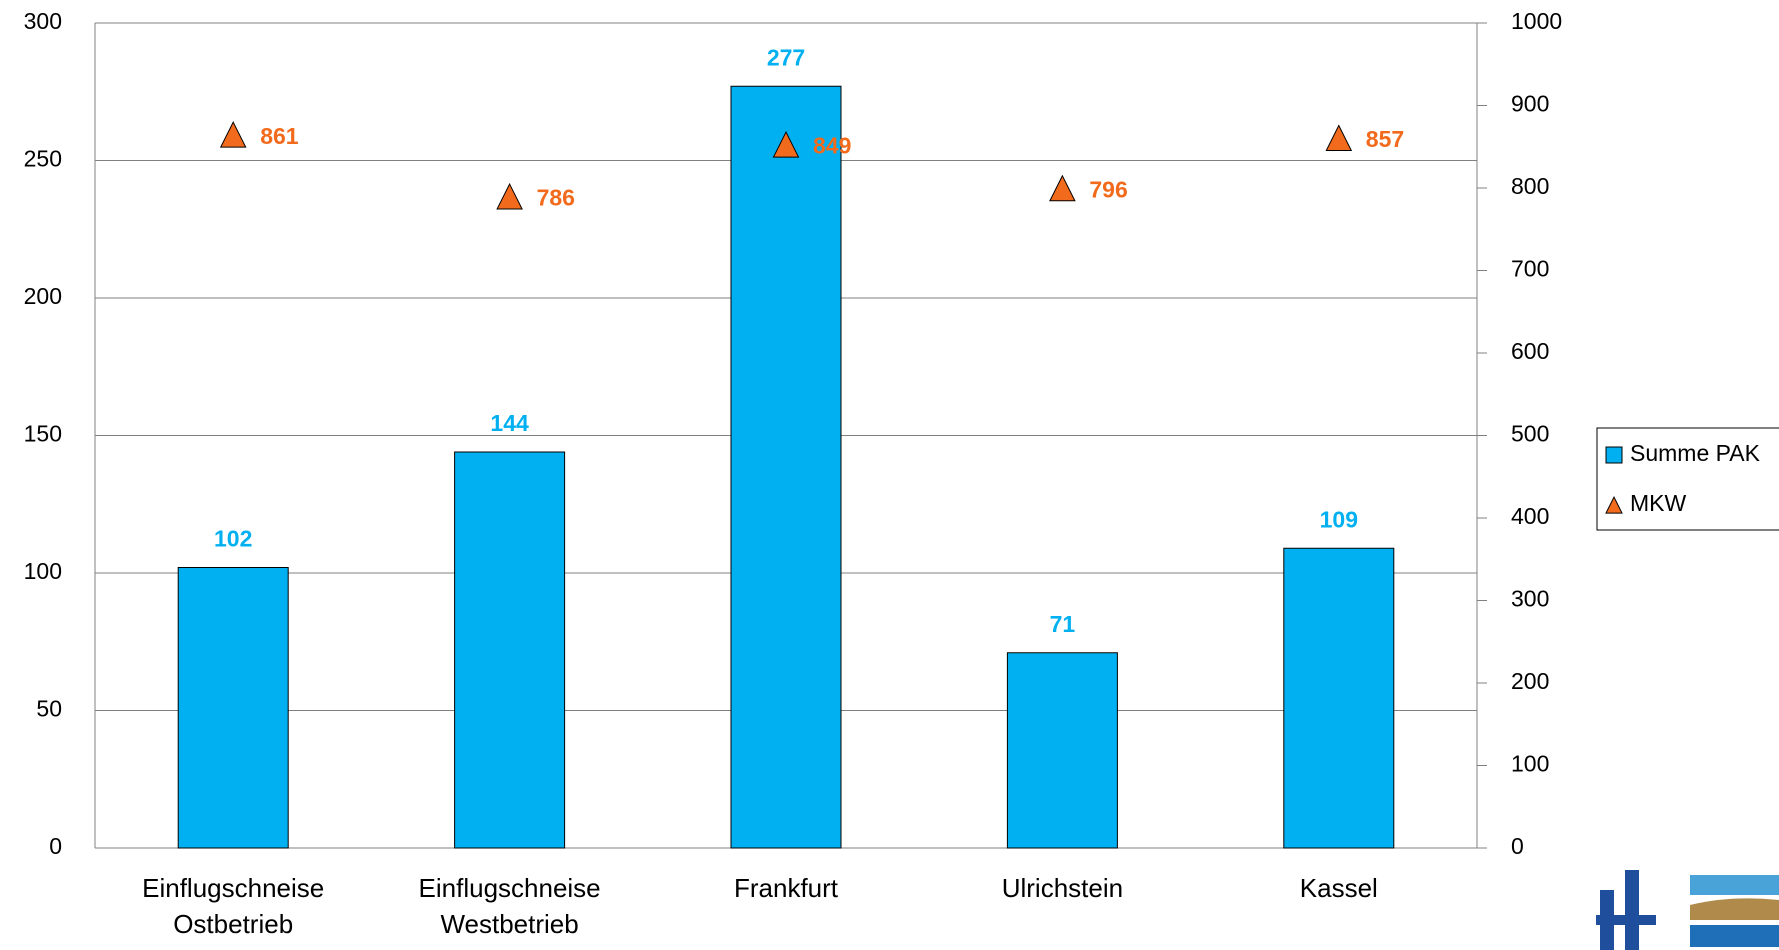  Describe the element at coordinates (1530, 764) in the screenshot. I see `y2-tick-label: 100` at that location.